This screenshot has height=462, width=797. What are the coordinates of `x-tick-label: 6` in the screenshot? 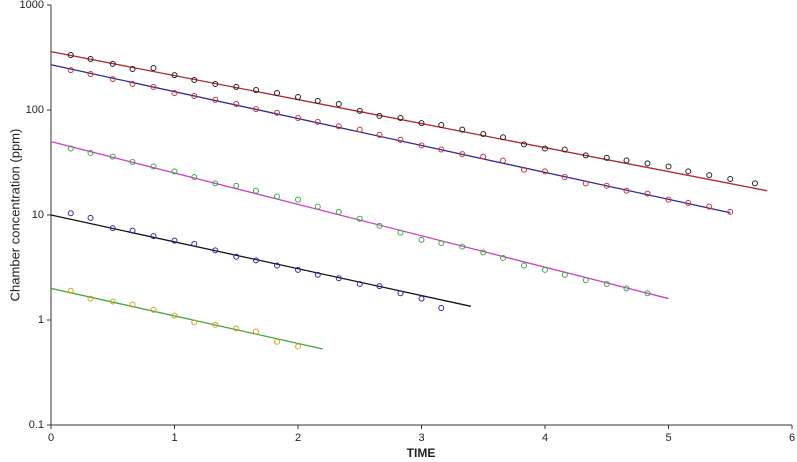 It's located at (792, 438).